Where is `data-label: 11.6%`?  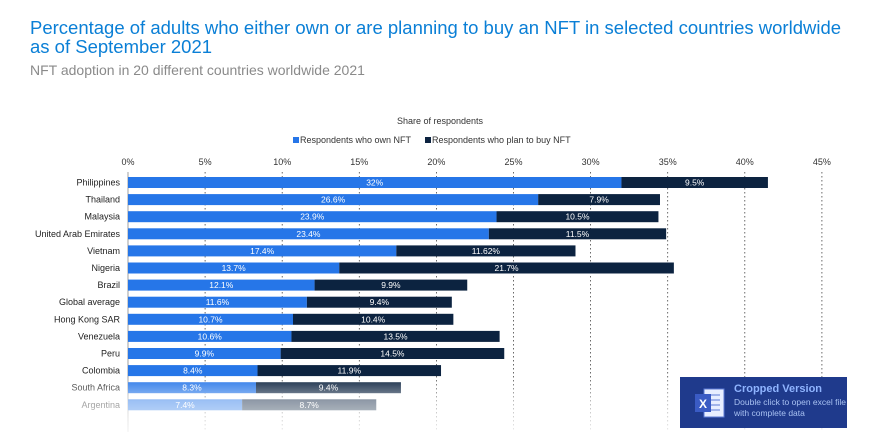
data-label: 11.6% is located at coordinates (218, 302).